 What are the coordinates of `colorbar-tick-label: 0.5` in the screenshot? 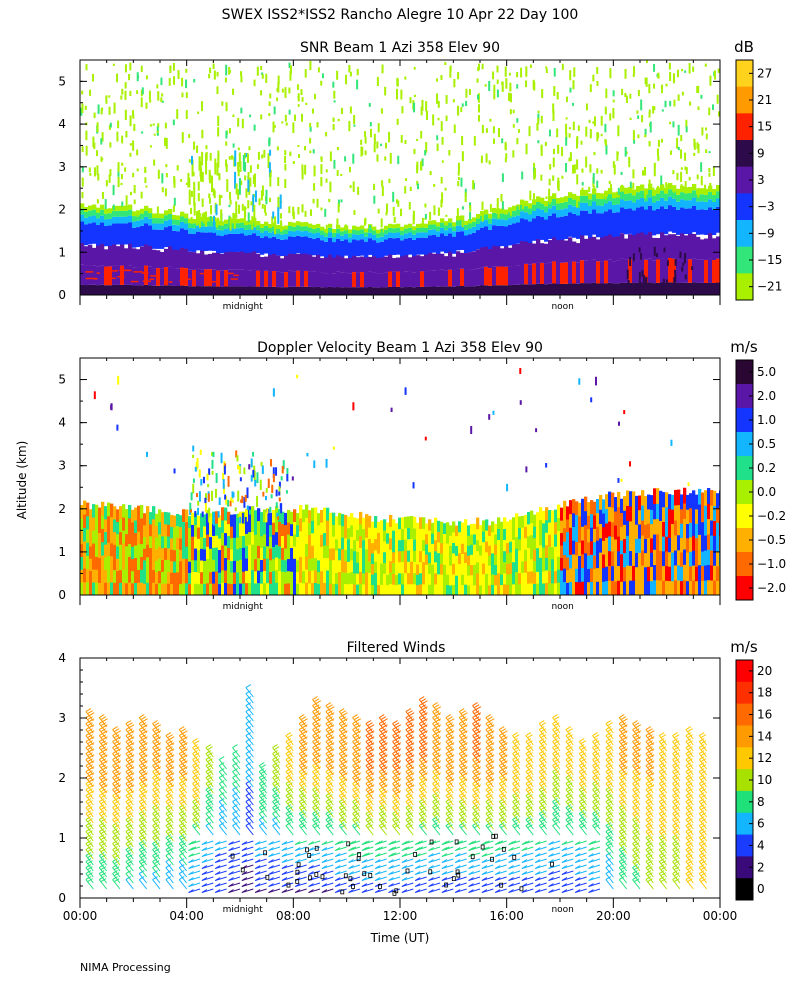 It's located at (766, 444).